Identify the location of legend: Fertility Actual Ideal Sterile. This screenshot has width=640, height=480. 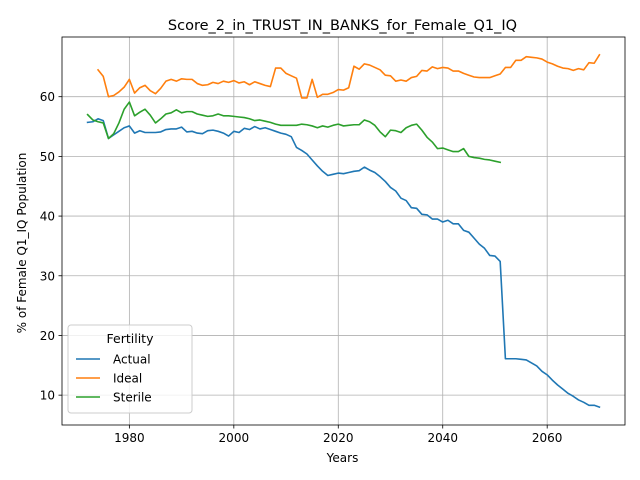
(130, 369).